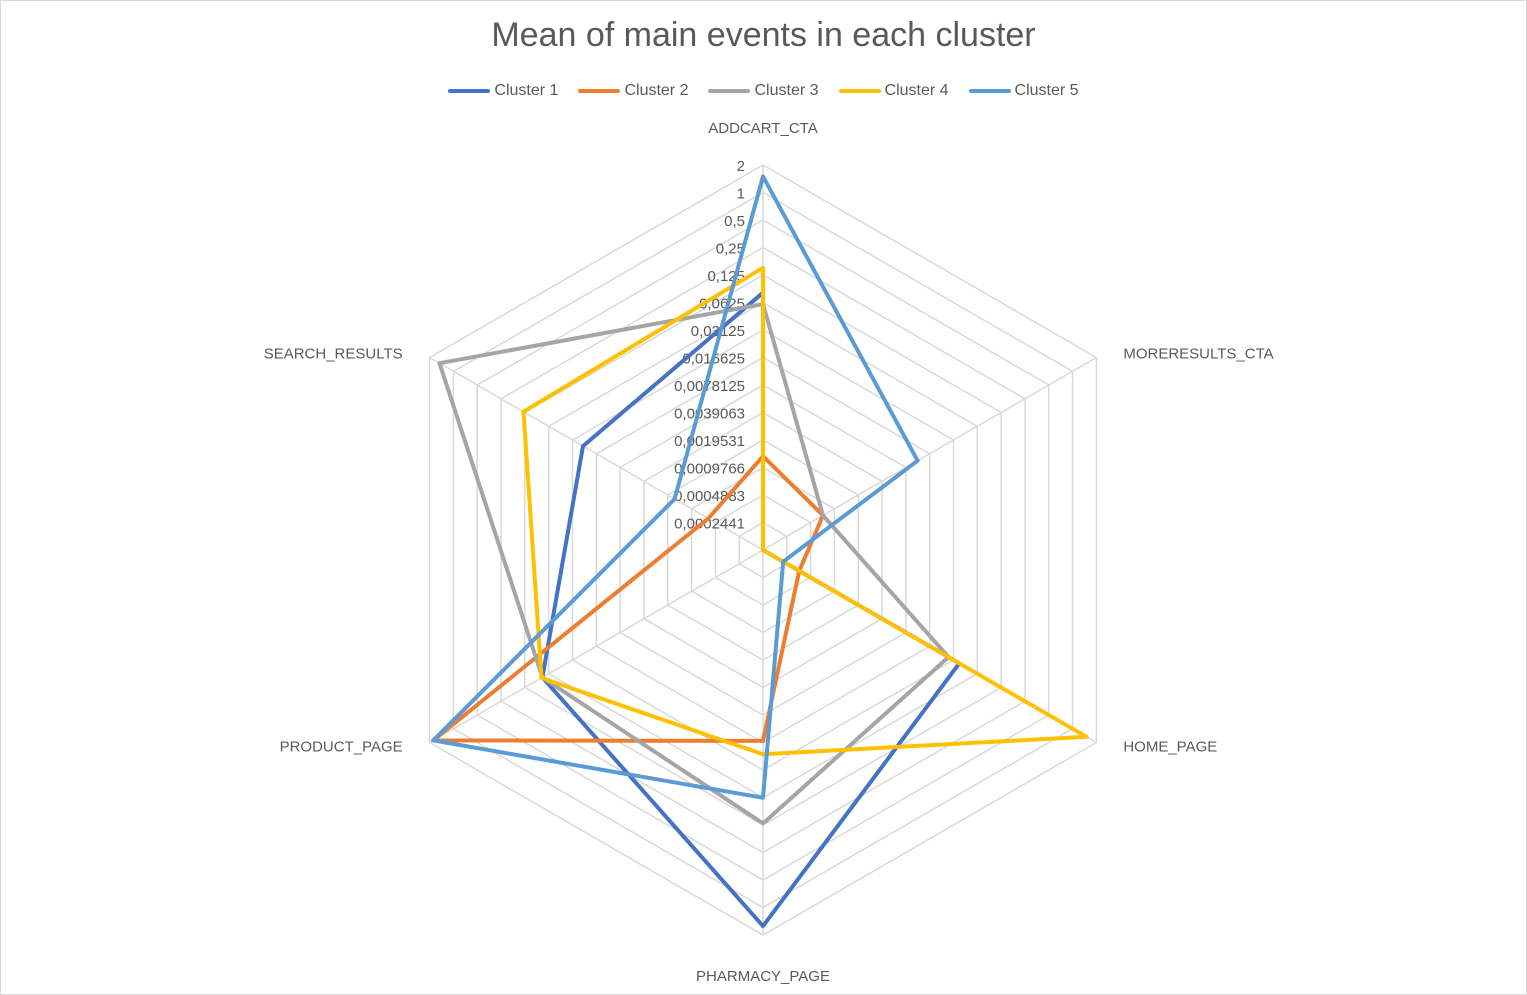 The width and height of the screenshot is (1527, 995). What do you see at coordinates (734, 221) in the screenshot?
I see `tick-label: 0,5` at bounding box center [734, 221].